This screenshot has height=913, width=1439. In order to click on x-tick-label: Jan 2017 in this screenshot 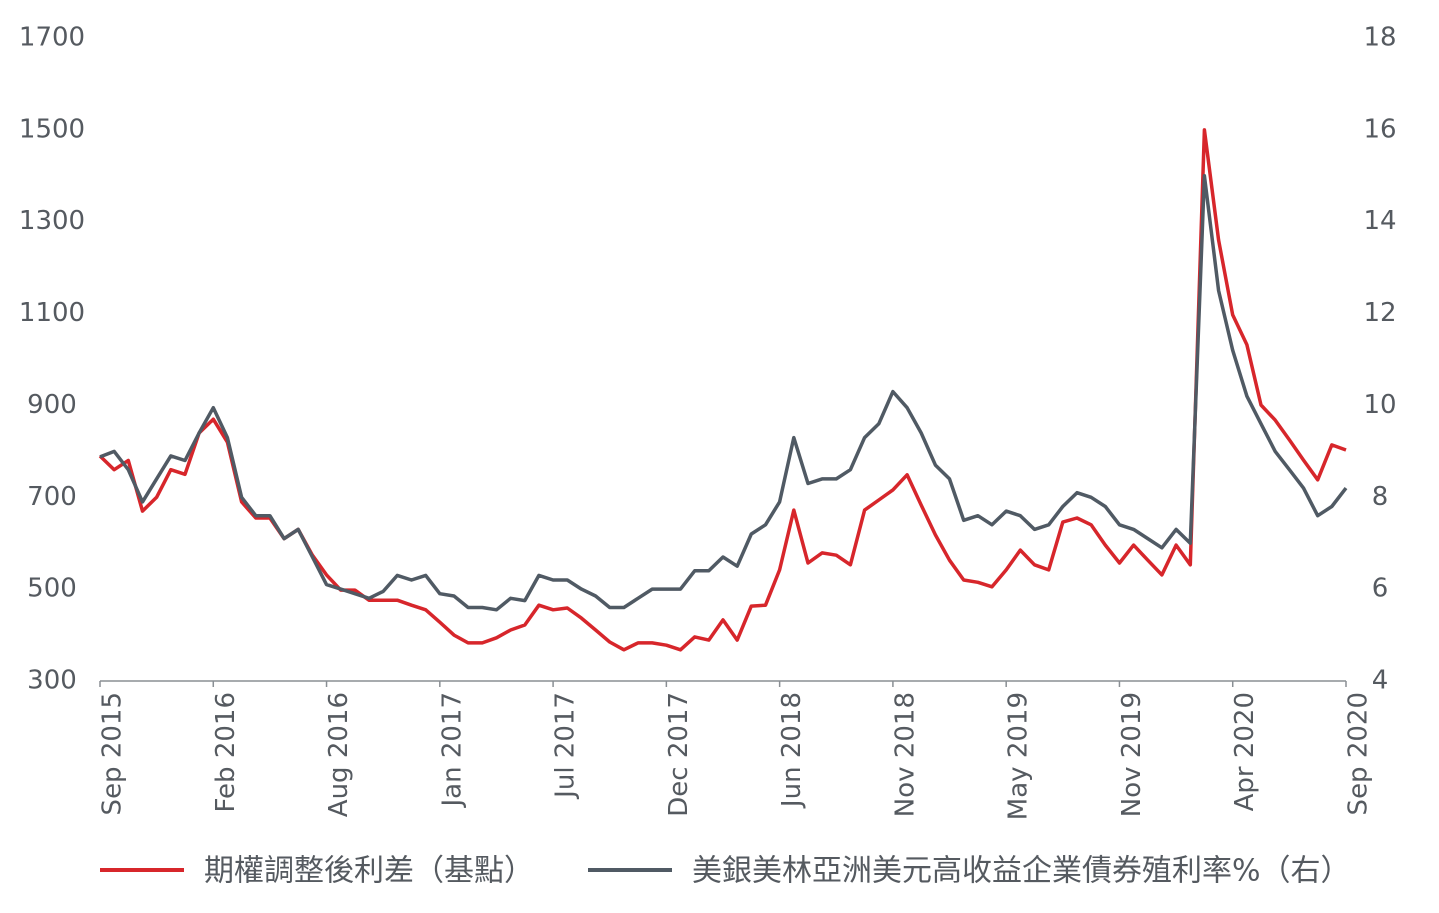, I will do `click(452, 750)`.